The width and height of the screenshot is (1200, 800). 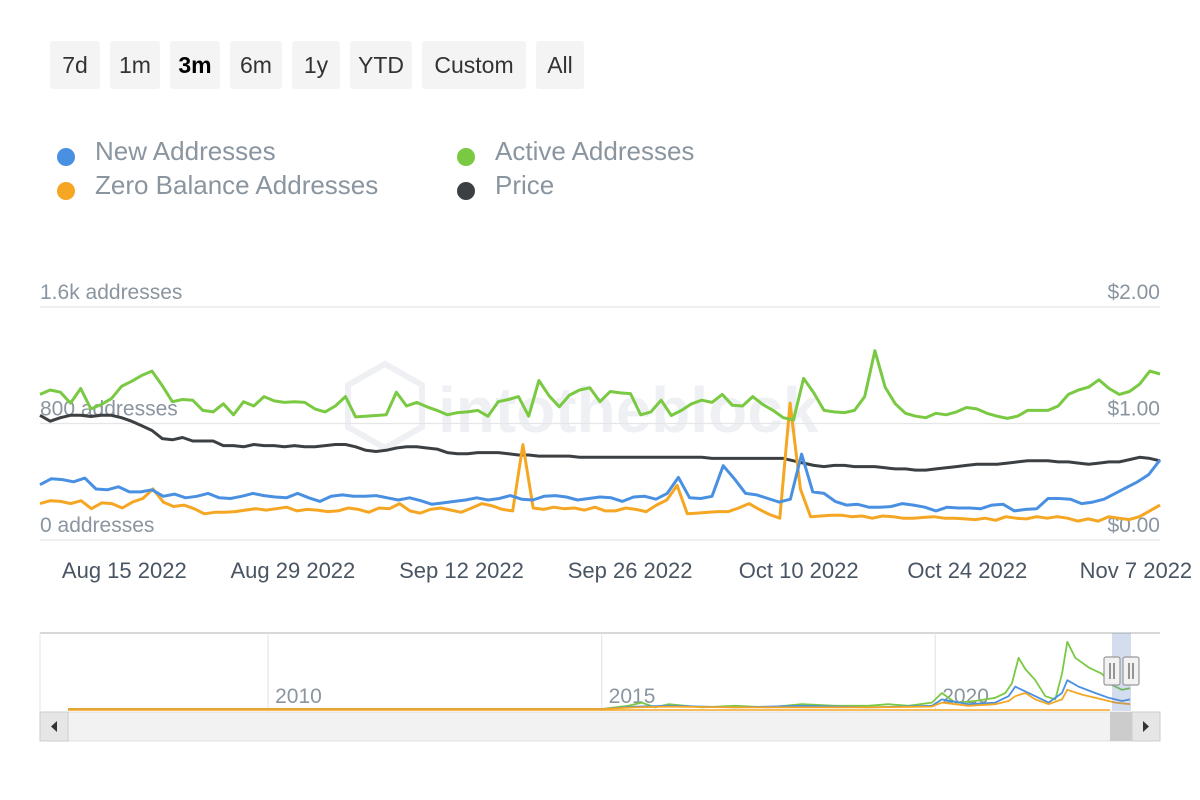 I want to click on series-line-zero, so click(x=600, y=462).